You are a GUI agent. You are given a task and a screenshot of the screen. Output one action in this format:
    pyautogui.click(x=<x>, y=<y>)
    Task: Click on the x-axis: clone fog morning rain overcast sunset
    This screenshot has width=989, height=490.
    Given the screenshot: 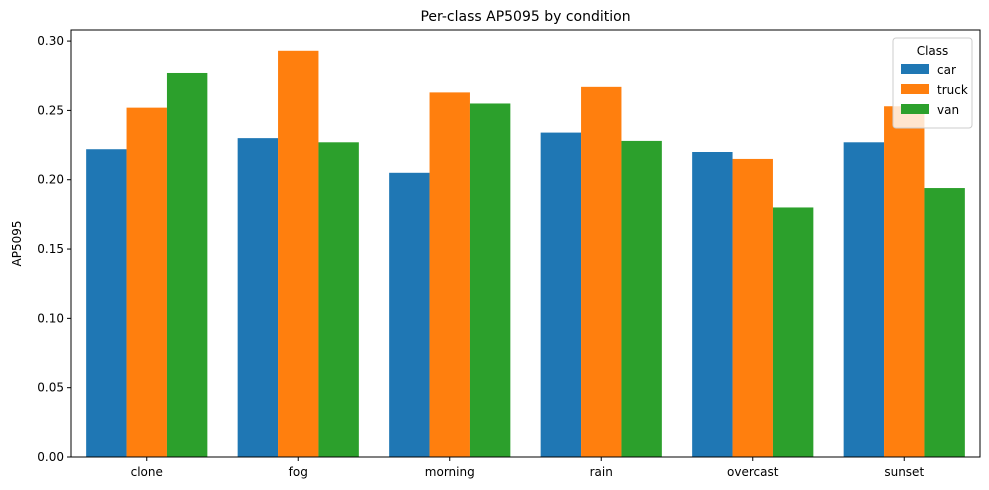 What is the action you would take?
    pyautogui.click(x=527, y=468)
    